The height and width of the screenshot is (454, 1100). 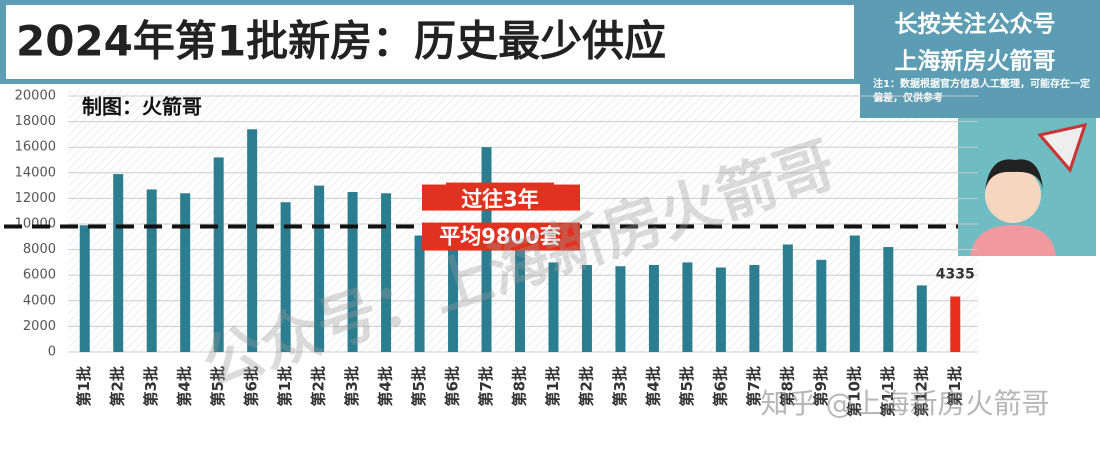 What do you see at coordinates (854, 391) in the screenshot?
I see `x-tick-label: 第10批` at bounding box center [854, 391].